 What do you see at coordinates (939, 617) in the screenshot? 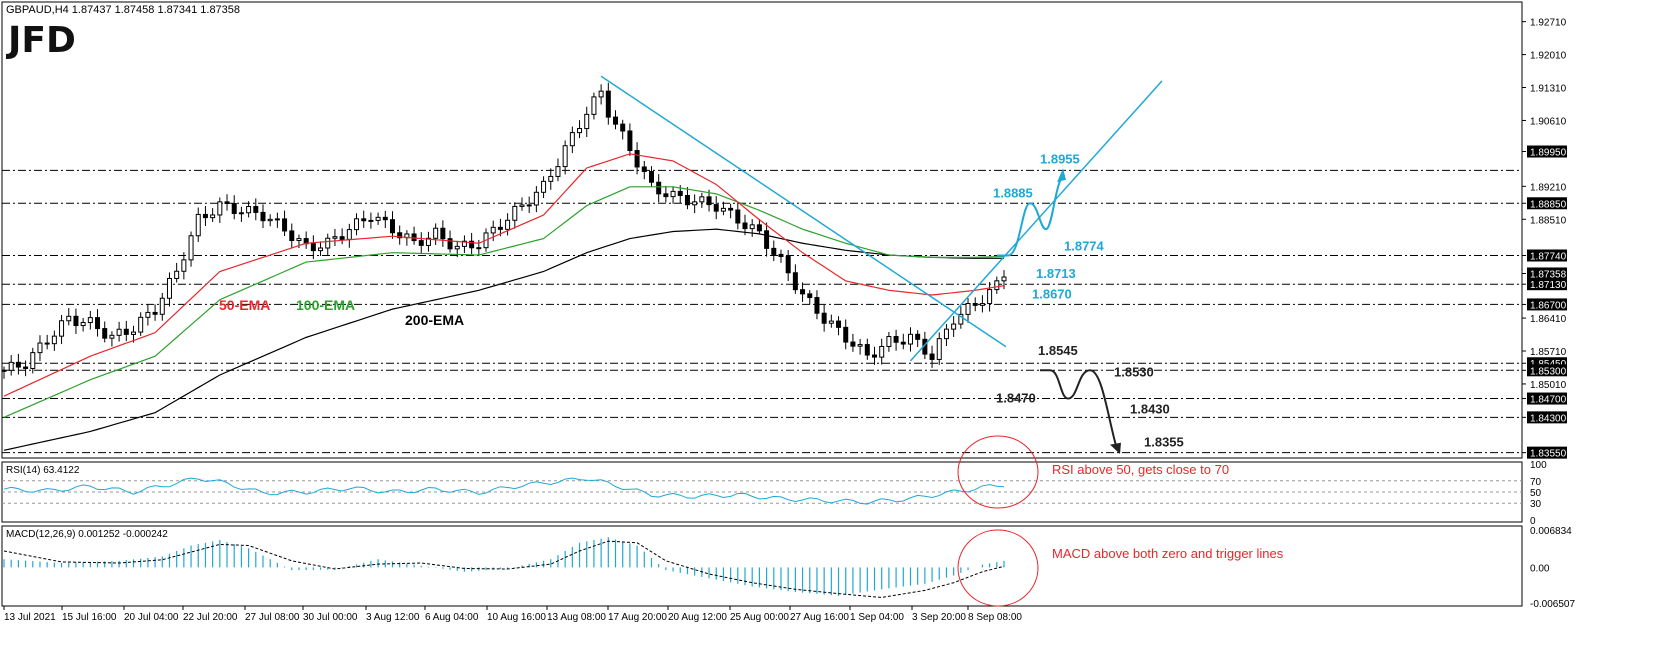
I see `time-tick-label: 3 Sep 20:00` at bounding box center [939, 617].